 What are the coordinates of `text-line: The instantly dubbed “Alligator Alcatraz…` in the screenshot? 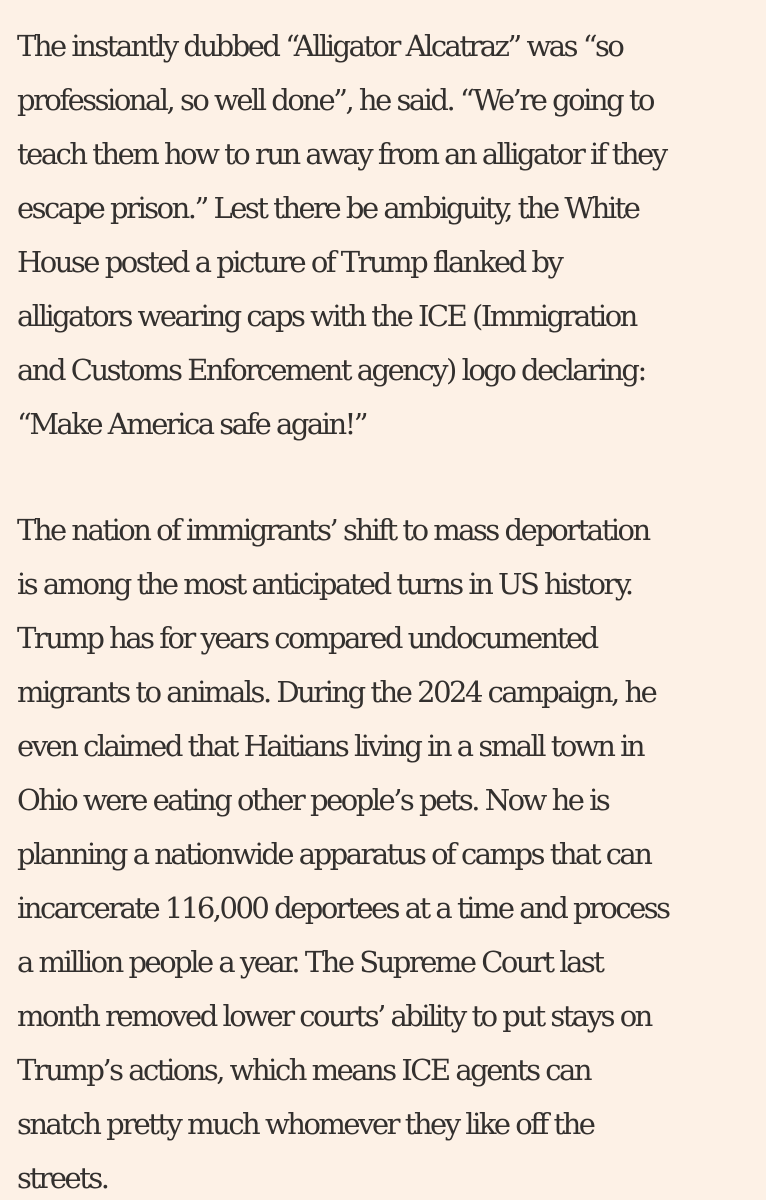 It's located at (321, 46).